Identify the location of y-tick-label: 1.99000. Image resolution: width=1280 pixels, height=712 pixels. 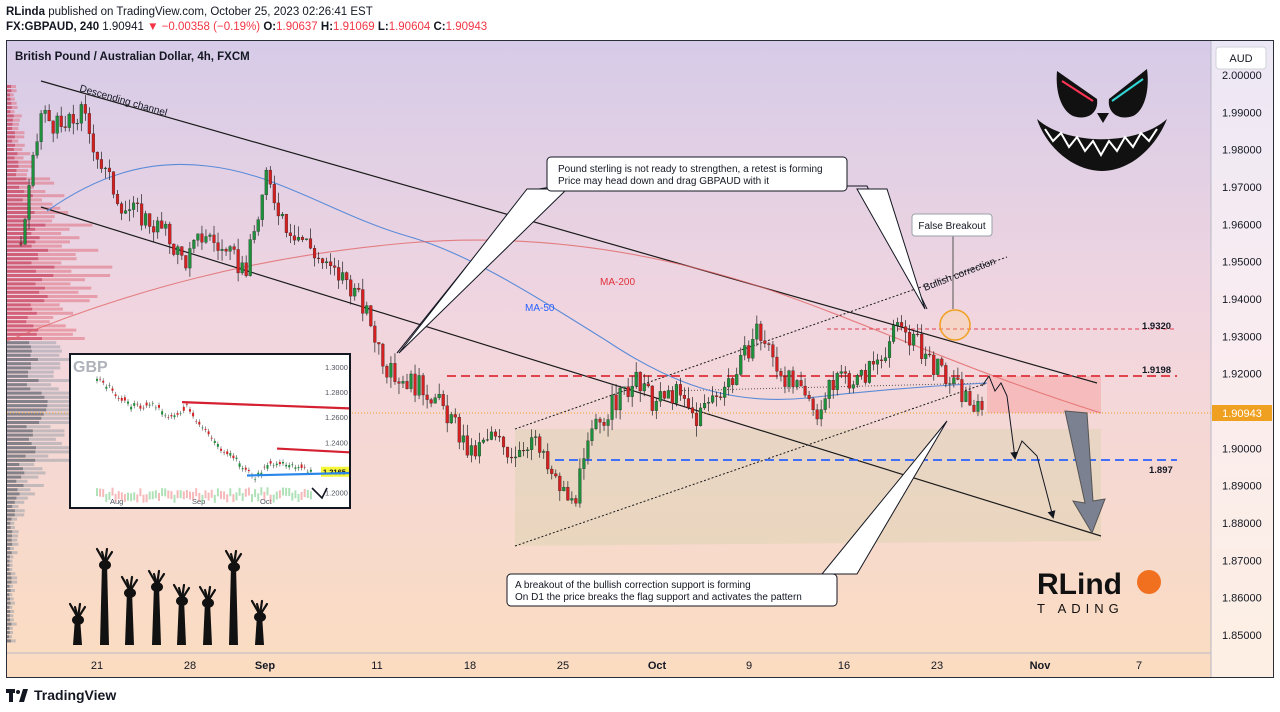
(1242, 113).